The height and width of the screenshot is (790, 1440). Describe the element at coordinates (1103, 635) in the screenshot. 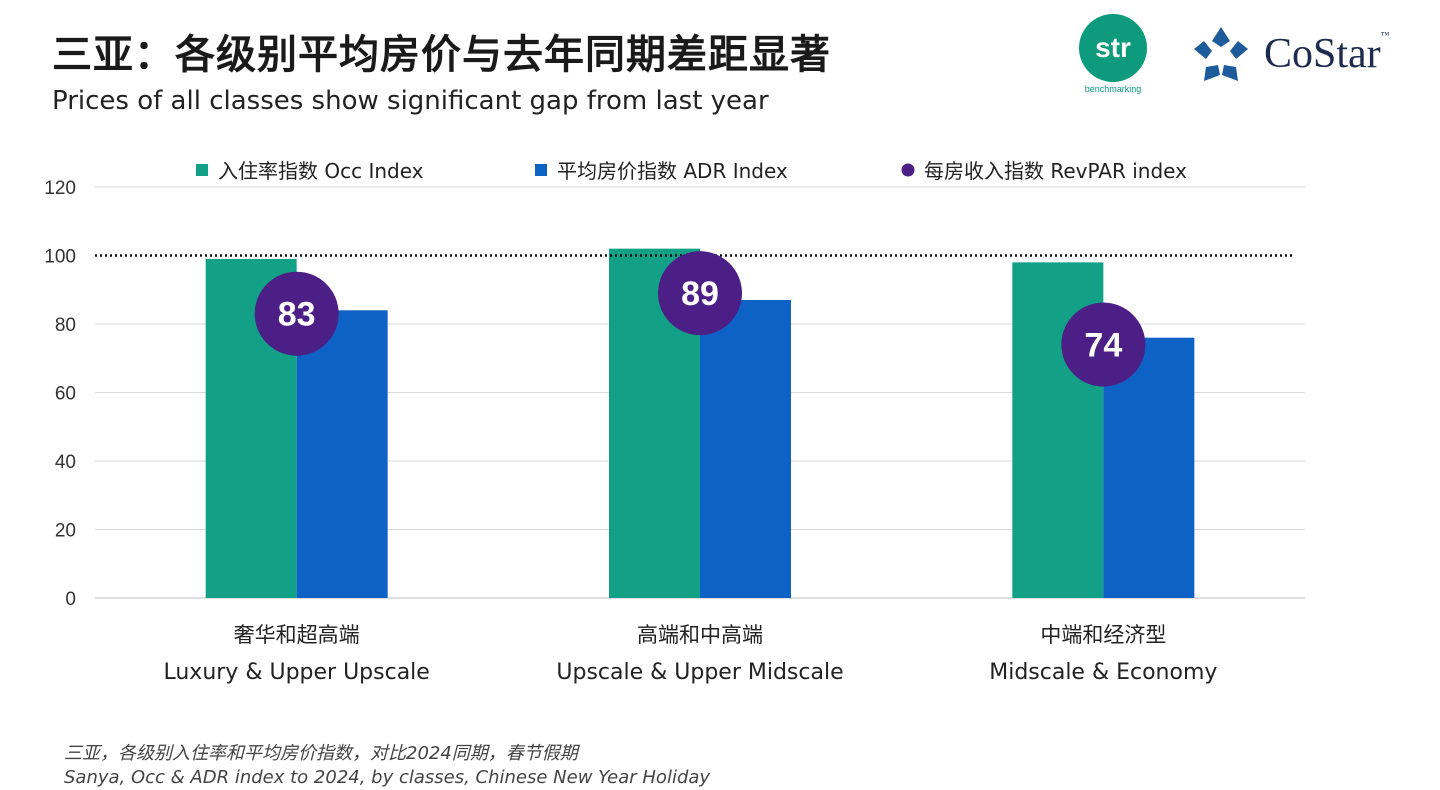

I see `category-label-zh: 中端和经济型` at that location.